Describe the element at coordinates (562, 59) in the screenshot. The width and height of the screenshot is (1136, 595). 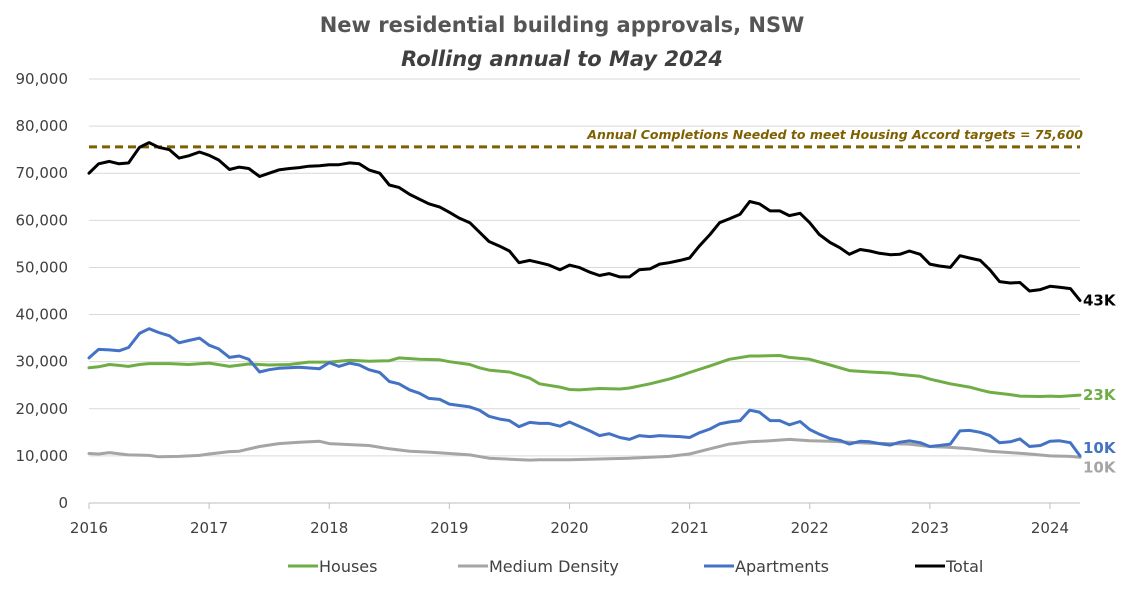
I see `chart-subtitle: Rolling annual to May 2024` at that location.